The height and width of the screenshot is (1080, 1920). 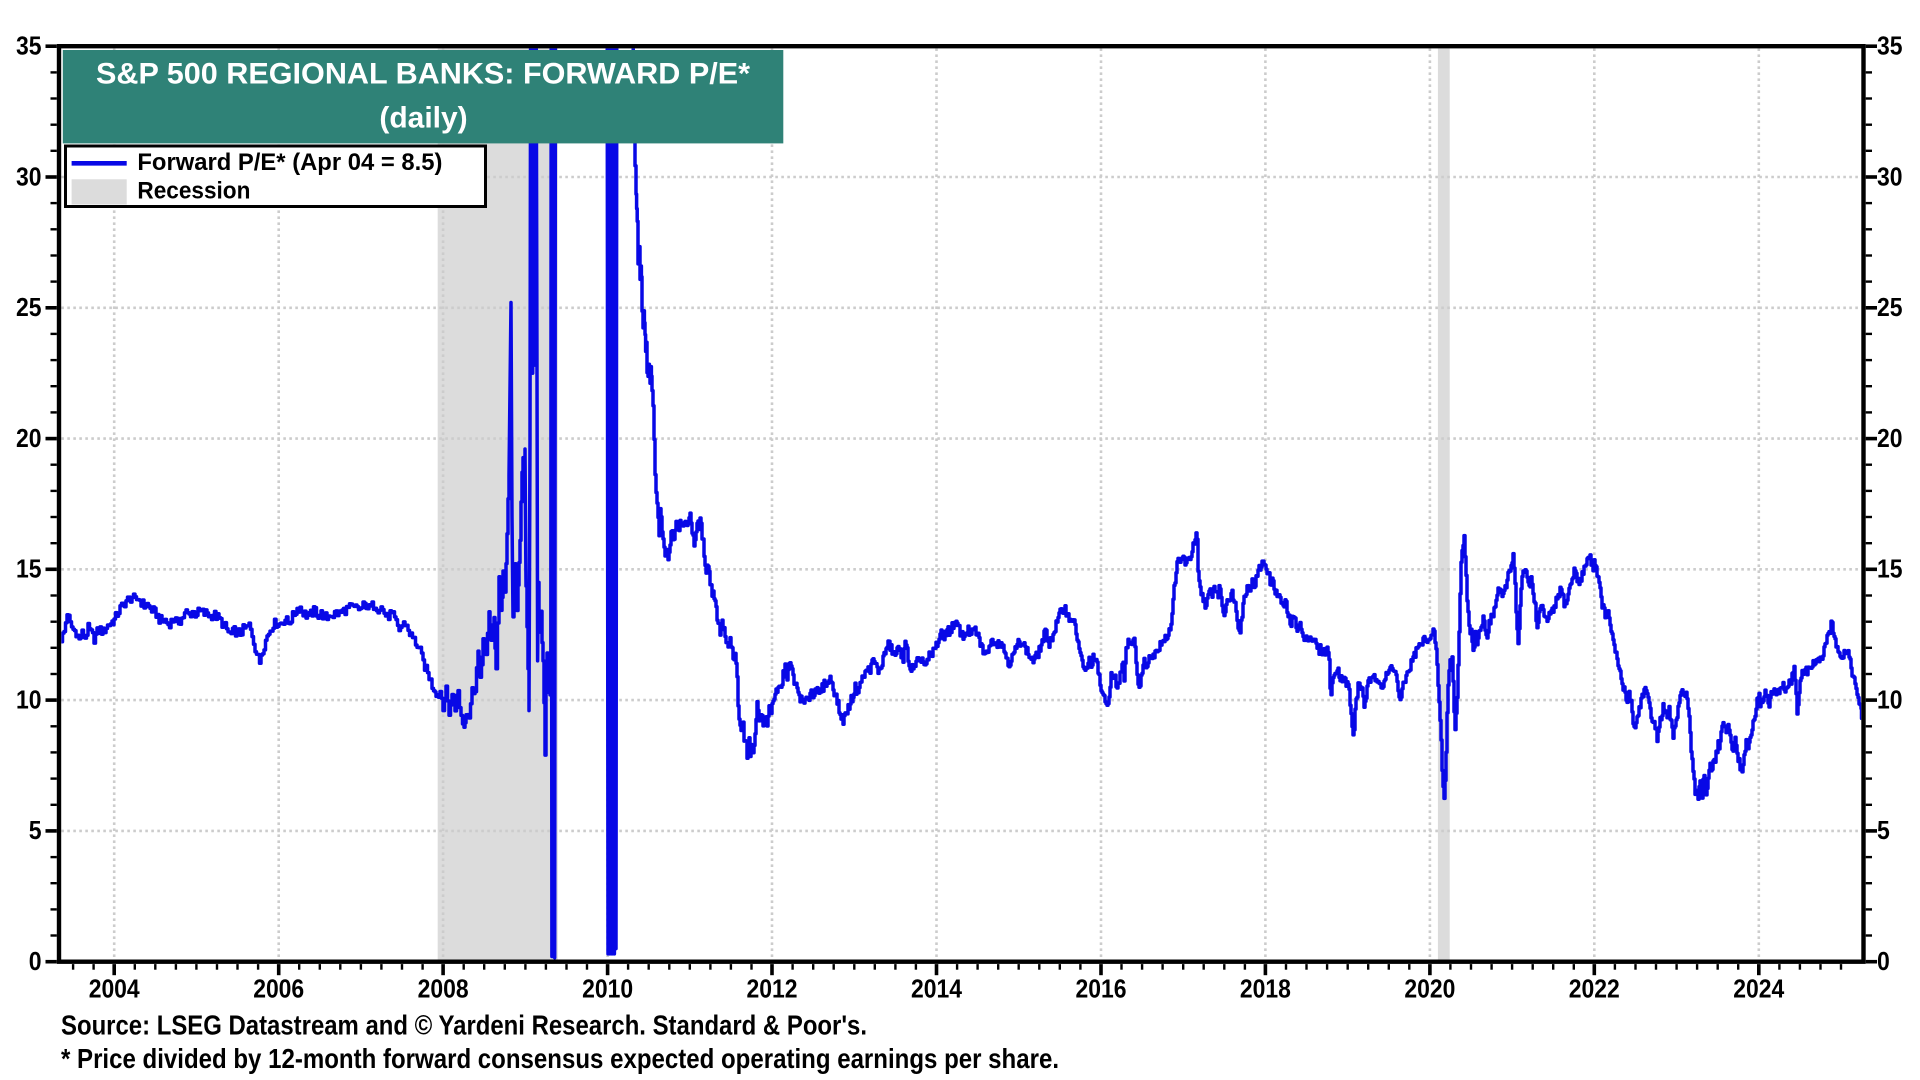 What do you see at coordinates (193, 191) in the screenshot?
I see `svg-text: Recession` at bounding box center [193, 191].